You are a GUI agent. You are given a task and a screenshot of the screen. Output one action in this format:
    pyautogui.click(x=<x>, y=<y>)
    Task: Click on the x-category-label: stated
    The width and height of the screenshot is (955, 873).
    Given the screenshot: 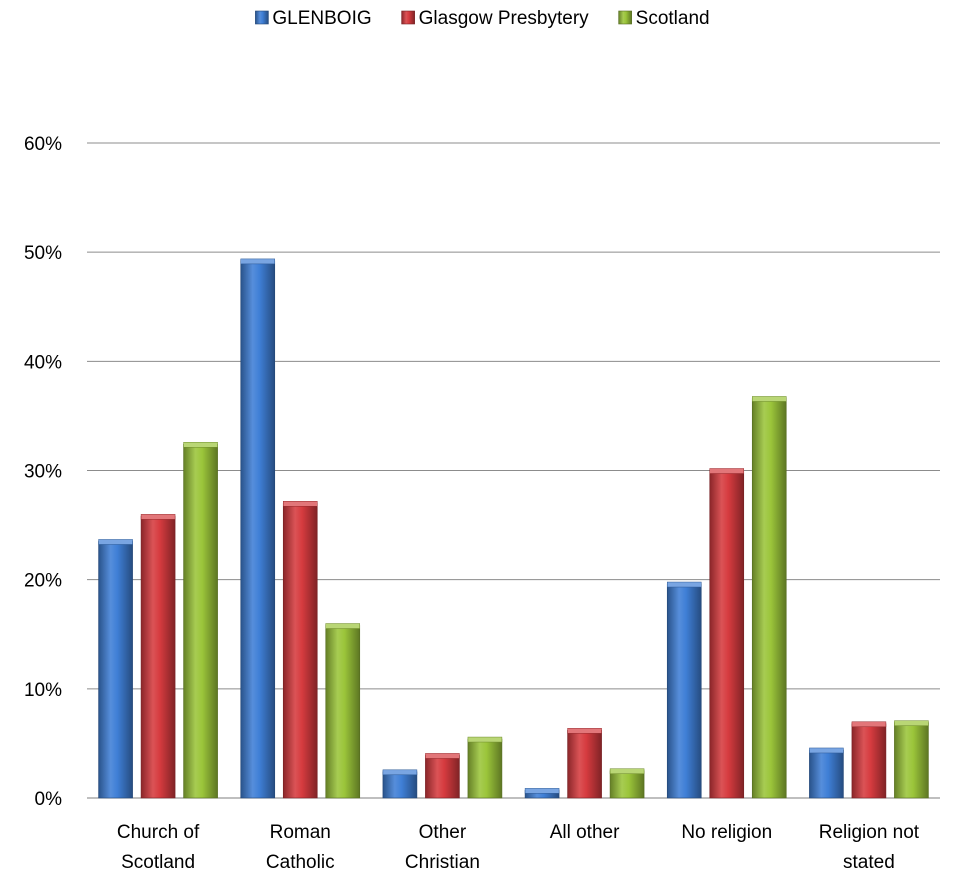 What is the action you would take?
    pyautogui.click(x=869, y=862)
    